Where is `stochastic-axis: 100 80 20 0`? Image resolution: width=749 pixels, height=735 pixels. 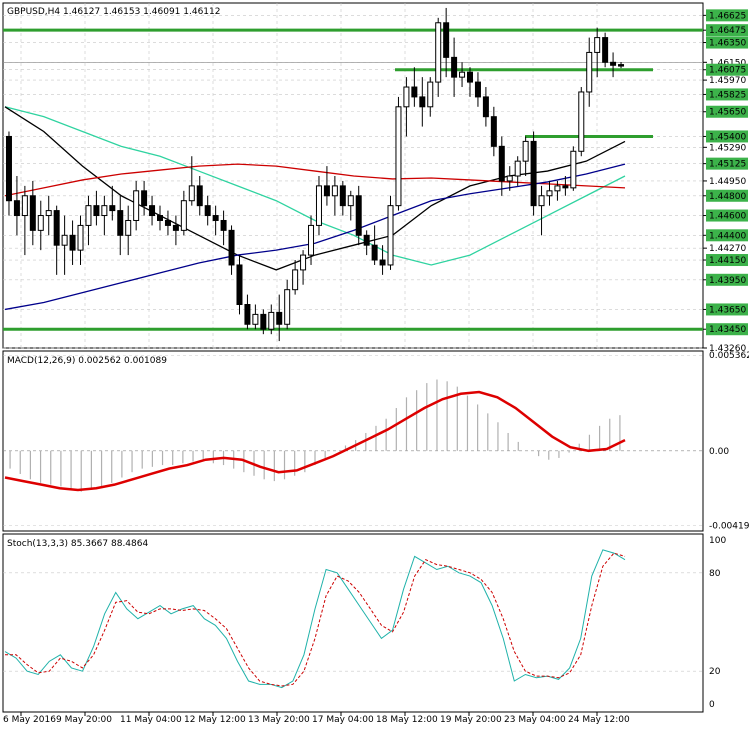 stochastic-axis: 100 80 20 0 is located at coordinates (717, 623).